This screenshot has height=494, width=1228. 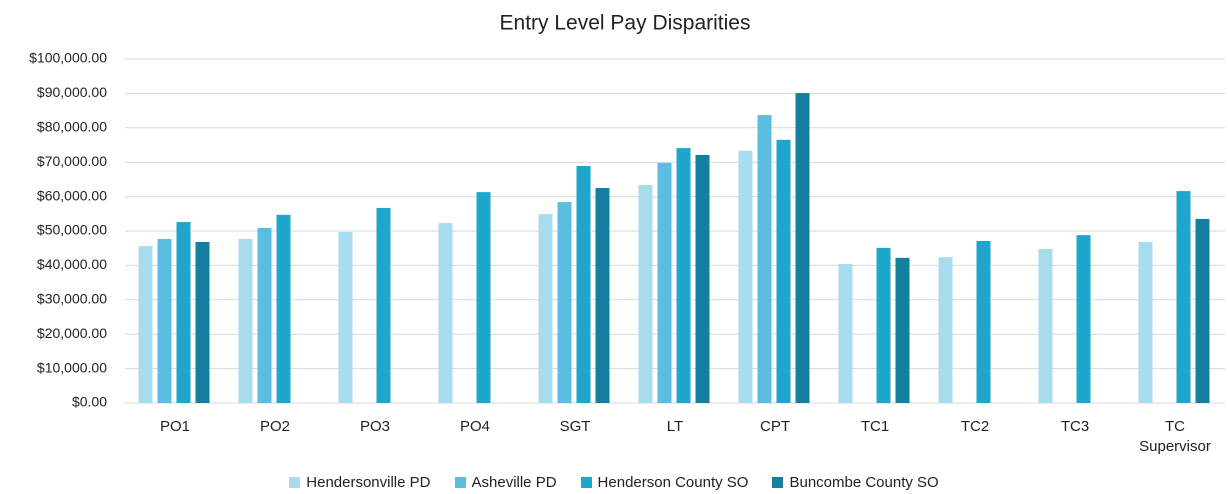 What do you see at coordinates (72, 230) in the screenshot?
I see `y-tick-label: $50,000.00` at bounding box center [72, 230].